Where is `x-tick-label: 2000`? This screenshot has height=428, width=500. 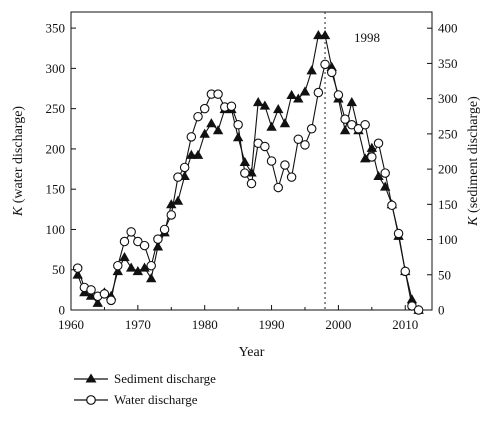 x-tick-label: 2000 is located at coordinates (338, 324).